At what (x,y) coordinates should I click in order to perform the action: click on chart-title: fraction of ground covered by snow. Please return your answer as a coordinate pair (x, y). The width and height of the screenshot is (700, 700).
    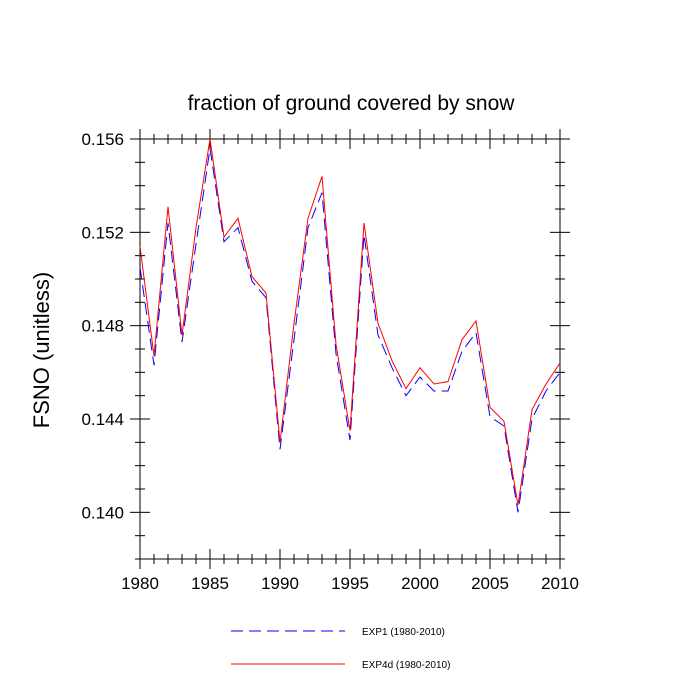
    Looking at the image, I should click on (352, 103).